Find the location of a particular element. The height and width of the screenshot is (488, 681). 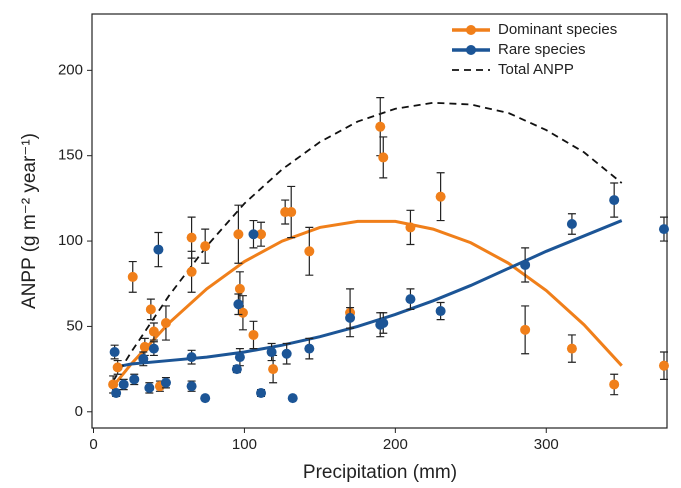

x-tick-label: 300 is located at coordinates (546, 444).